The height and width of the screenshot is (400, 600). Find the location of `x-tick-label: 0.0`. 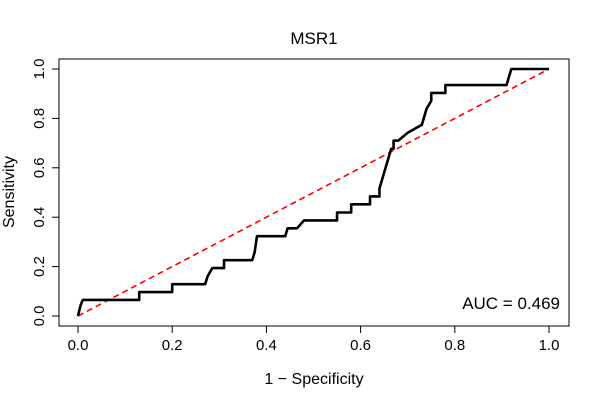

x-tick-label: 0.0 is located at coordinates (78, 345).